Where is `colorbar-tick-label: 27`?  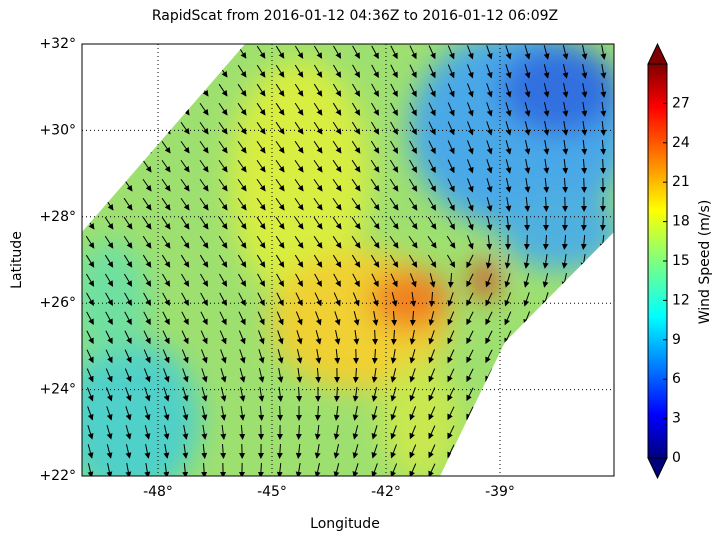 colorbar-tick-label: 27 is located at coordinates (681, 103).